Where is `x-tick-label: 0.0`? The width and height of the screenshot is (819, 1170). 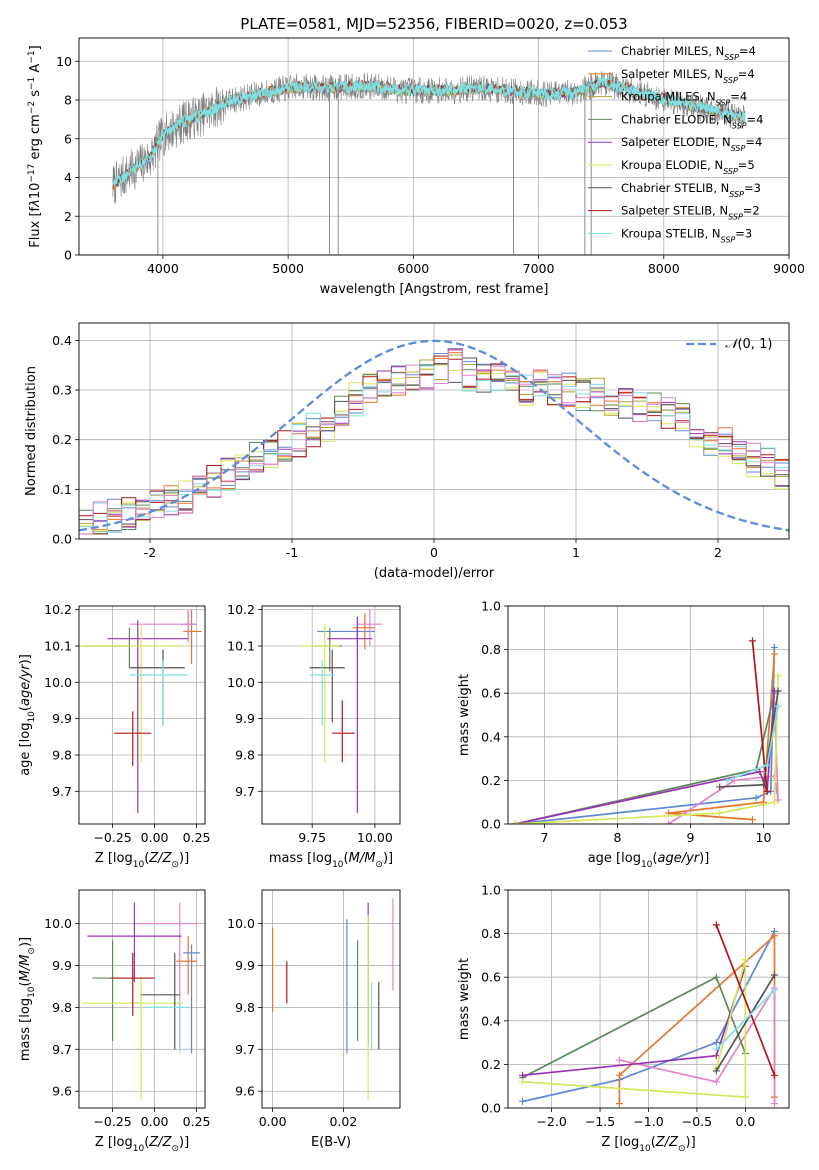
x-tick-label: 0.0 is located at coordinates (745, 1121).